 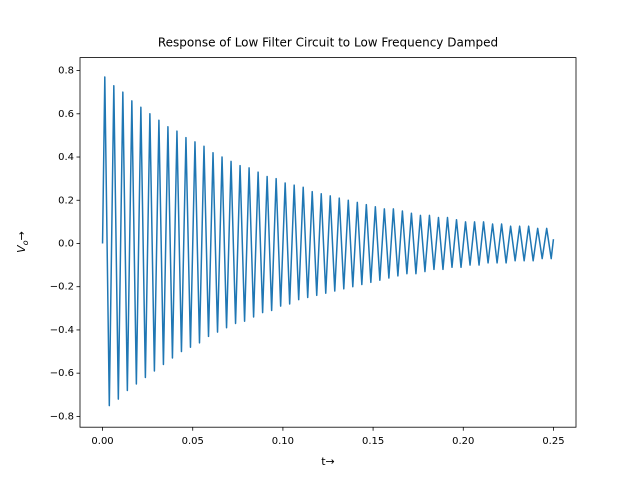 What do you see at coordinates (102, 441) in the screenshot?
I see `x-tick-label: 0.00` at bounding box center [102, 441].